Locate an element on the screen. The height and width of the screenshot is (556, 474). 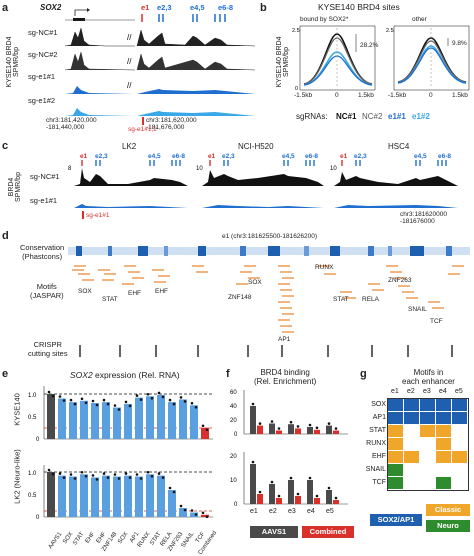
panel-c-label: c is located at coordinates (5, 146).